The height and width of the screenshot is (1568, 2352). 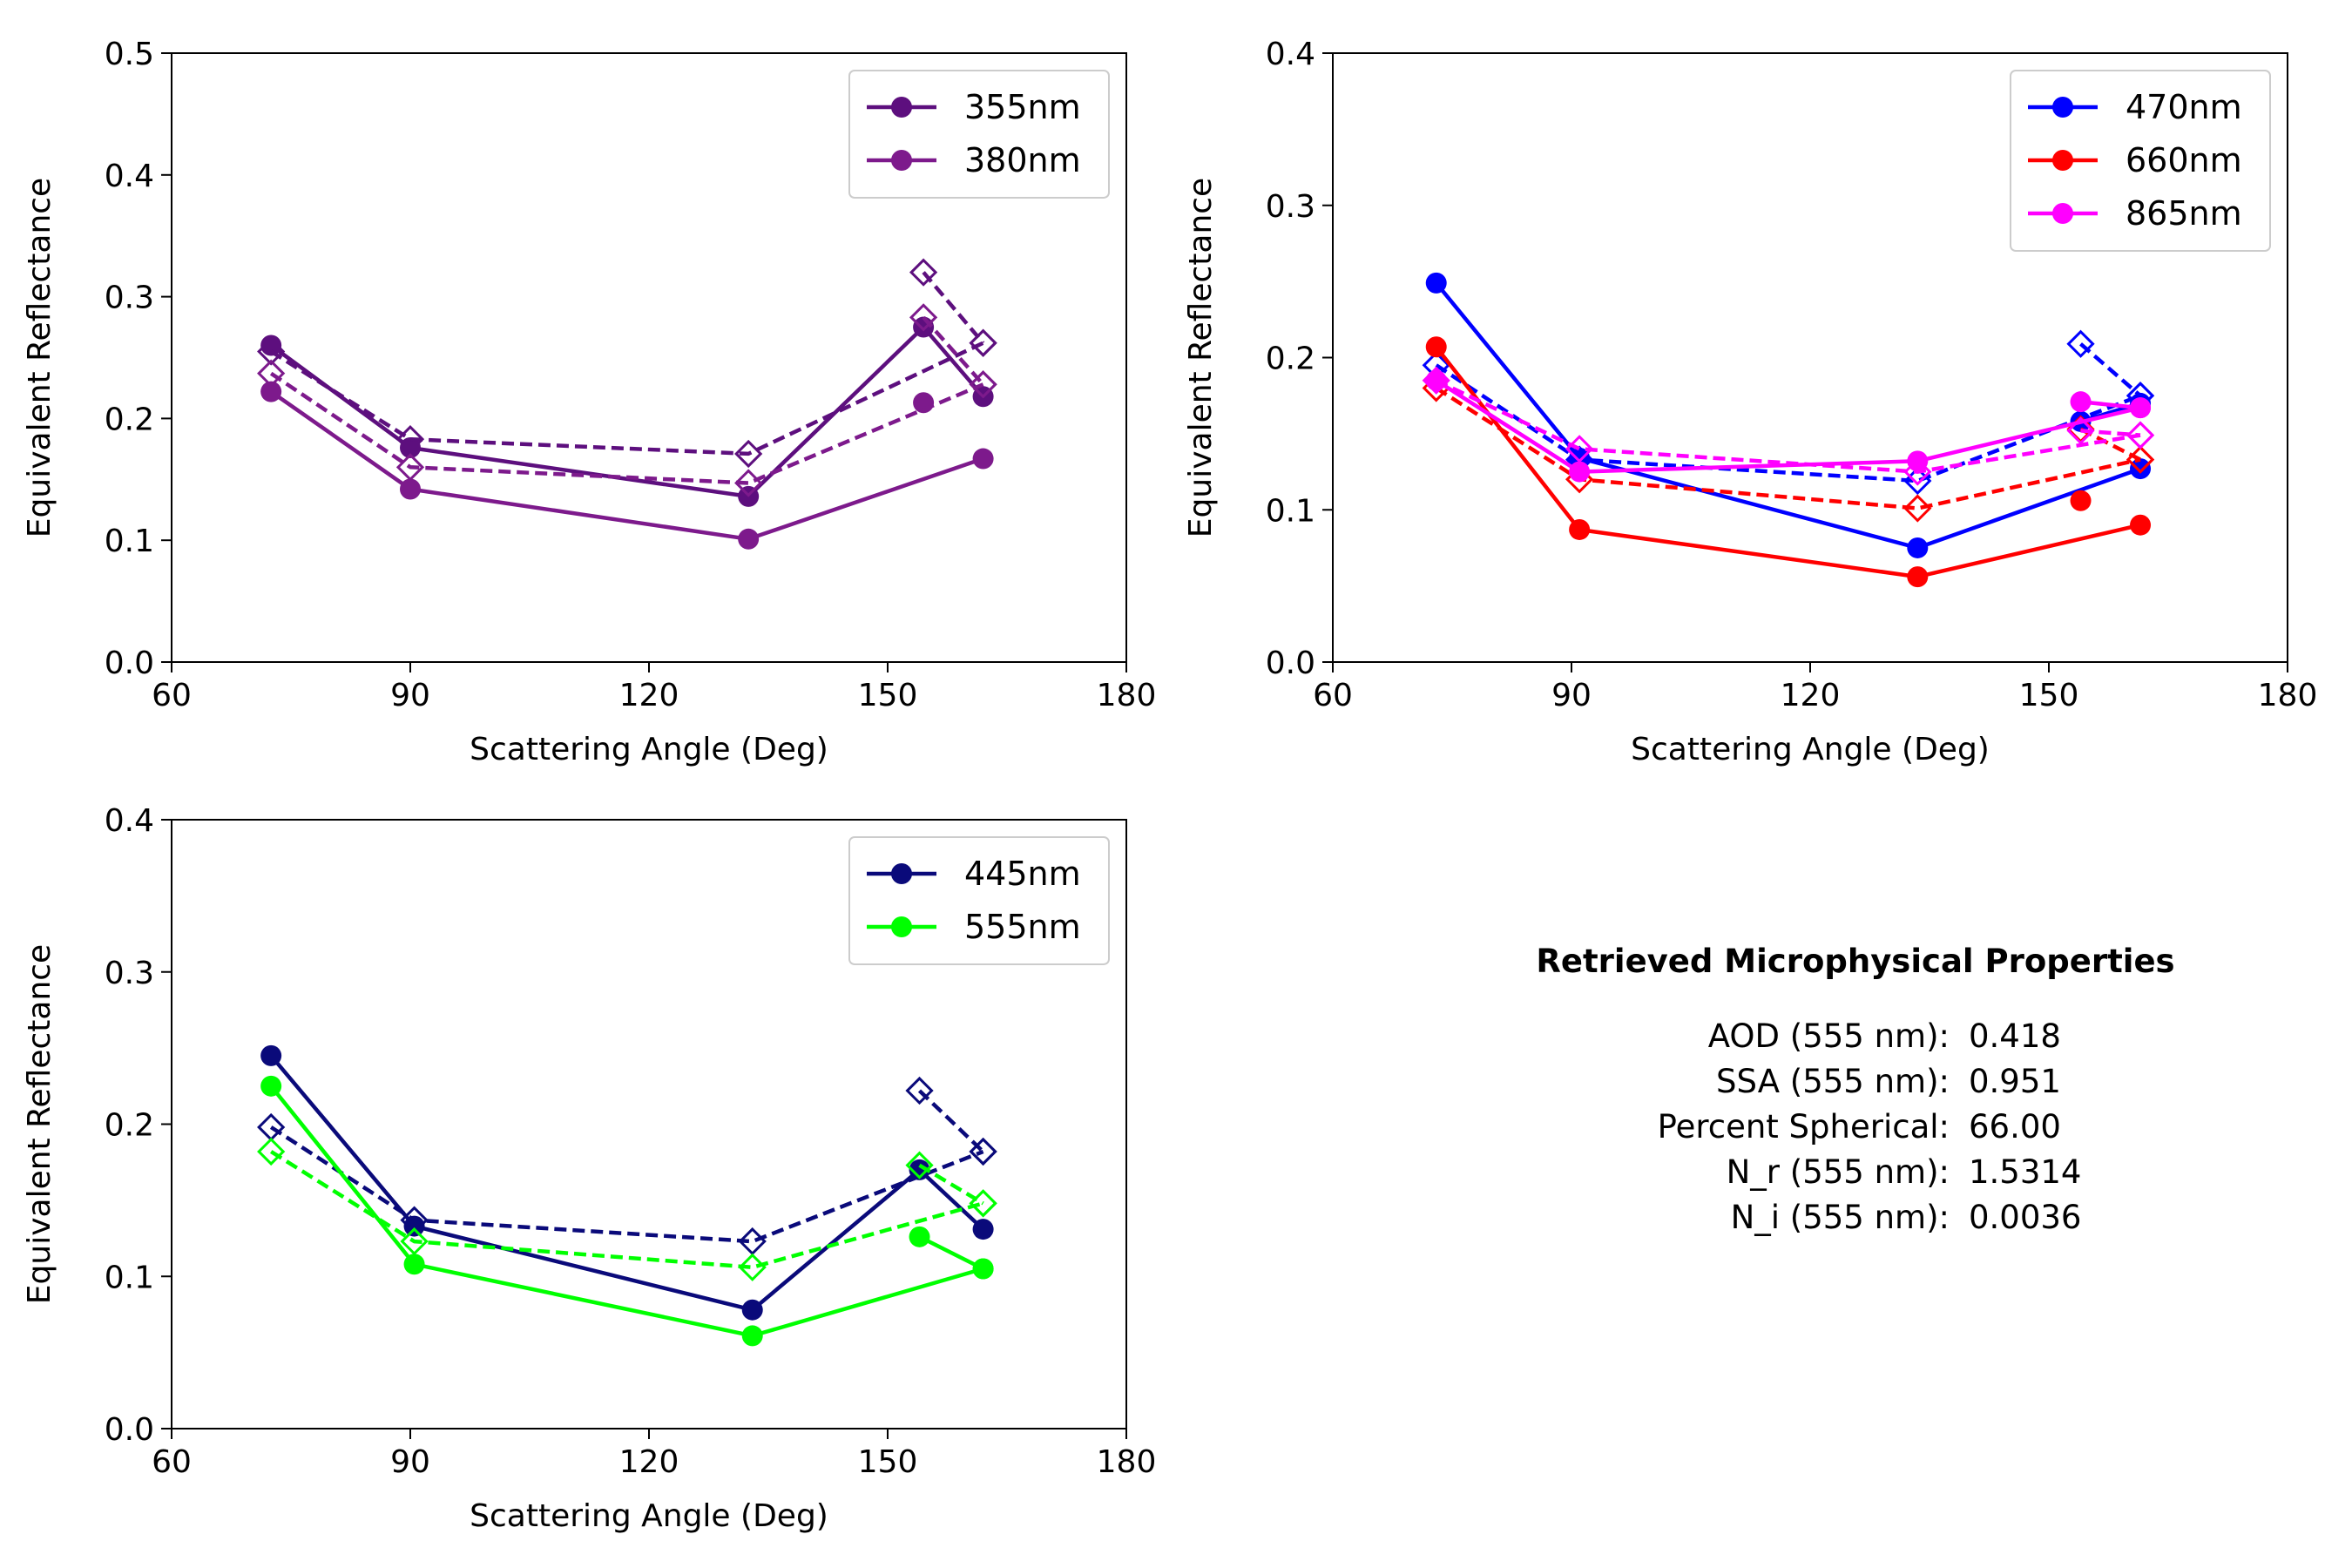 I want to click on y-axis-label: Equivalent Reflectance, so click(x=1201, y=357).